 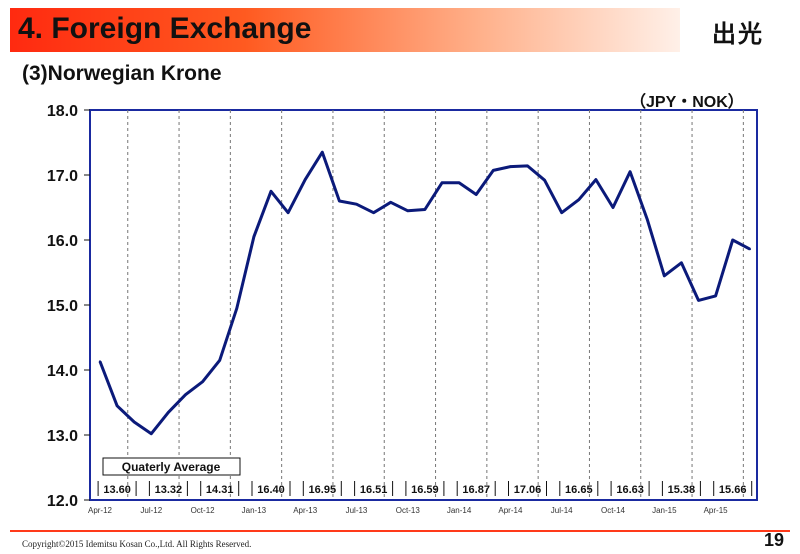 What do you see at coordinates (459, 510) in the screenshot?
I see `x-tick-label: Jan-14` at bounding box center [459, 510].